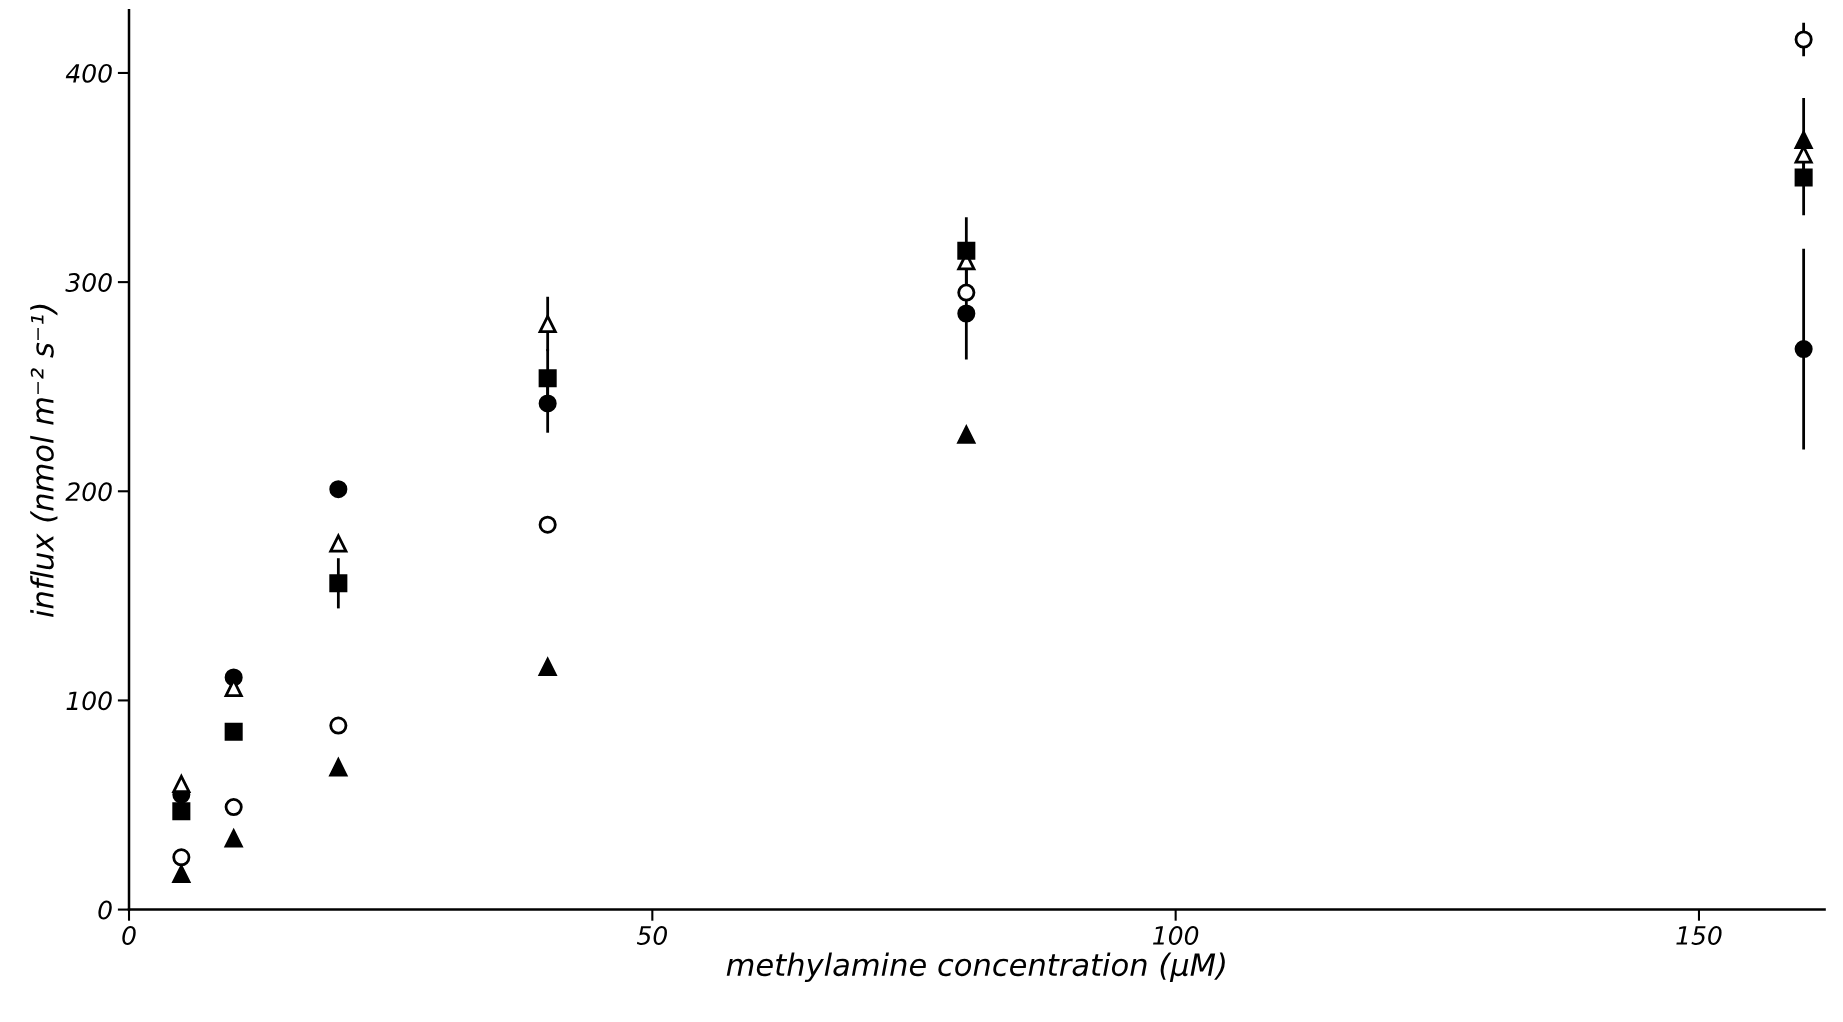 Image resolution: width=1843 pixels, height=1022 pixels. What do you see at coordinates (88, 73) in the screenshot?
I see `y-tick-label: 400` at bounding box center [88, 73].